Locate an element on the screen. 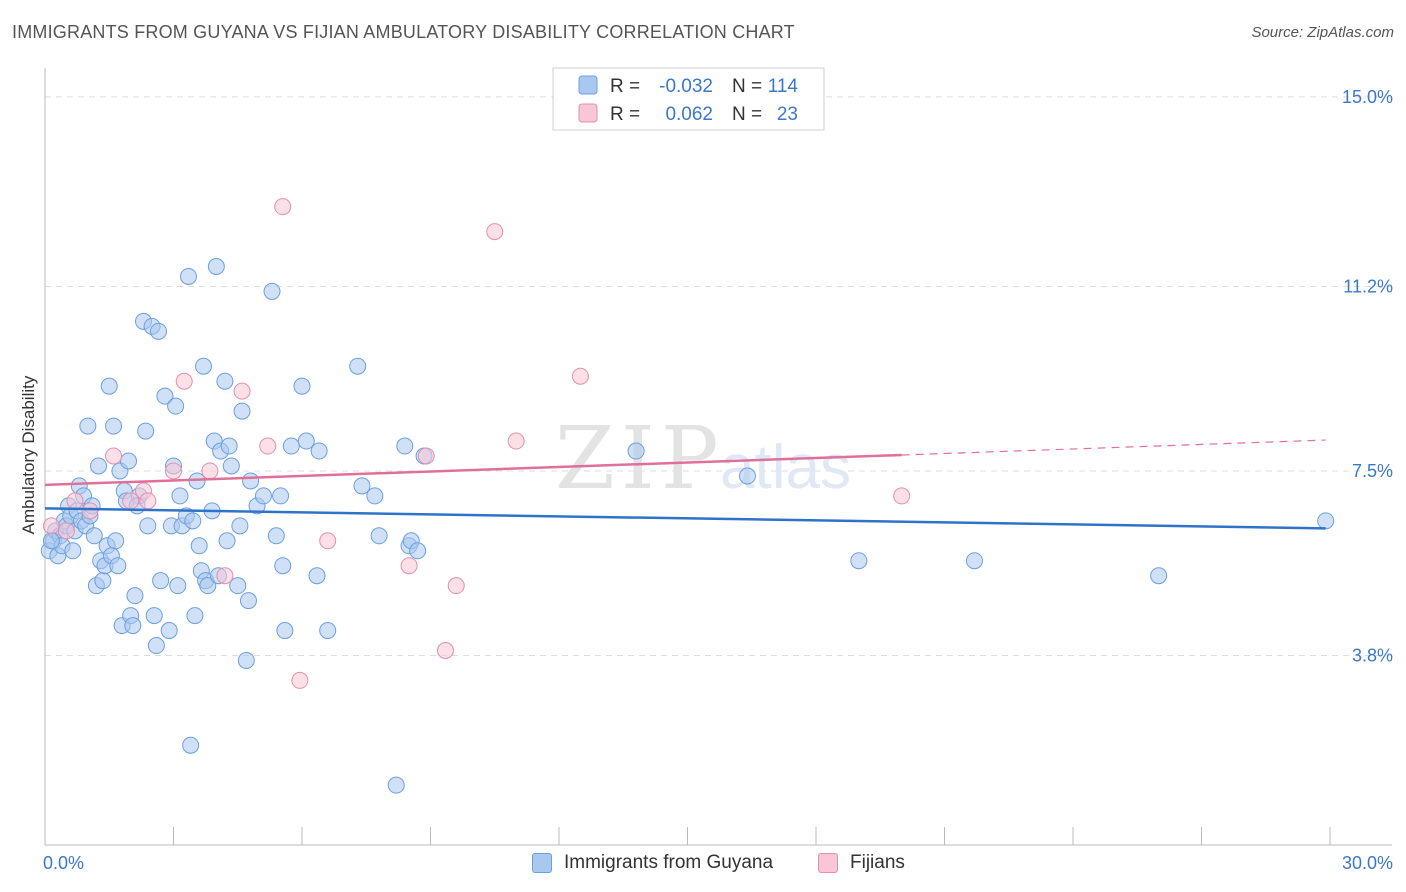  y-tick-label: 7.5% is located at coordinates (1372, 471).